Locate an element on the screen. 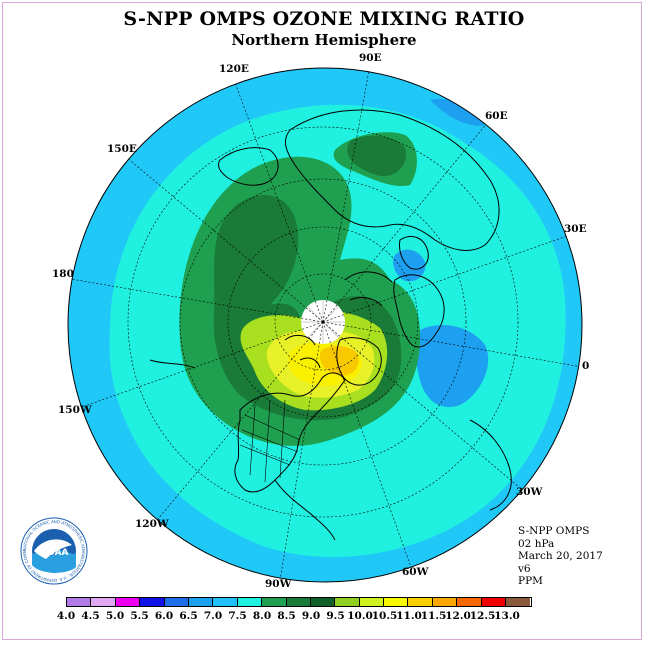 This screenshot has height=648, width=648. coastline-aleutians is located at coordinates (172, 364).